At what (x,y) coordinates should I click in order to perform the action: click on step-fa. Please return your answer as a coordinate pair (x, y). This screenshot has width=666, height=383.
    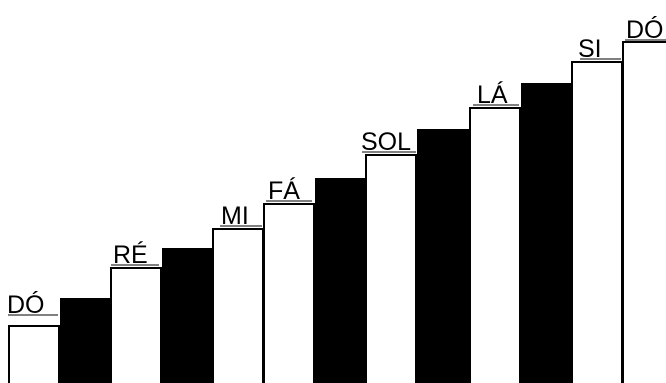
    Looking at the image, I should click on (289, 293).